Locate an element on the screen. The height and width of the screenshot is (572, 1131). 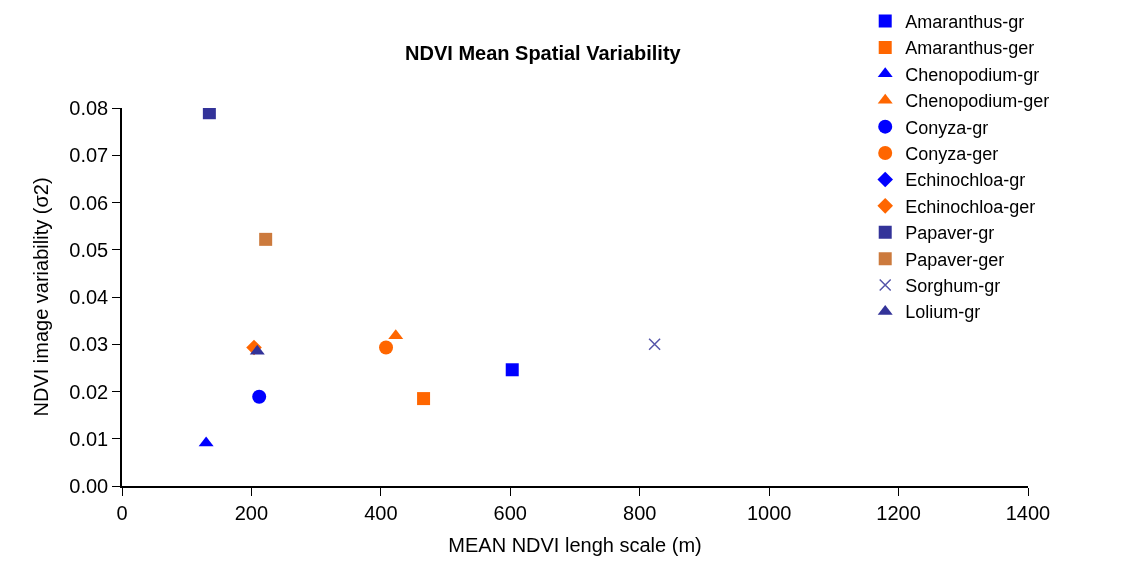
x-tick-label: 1400 is located at coordinates (1028, 512).